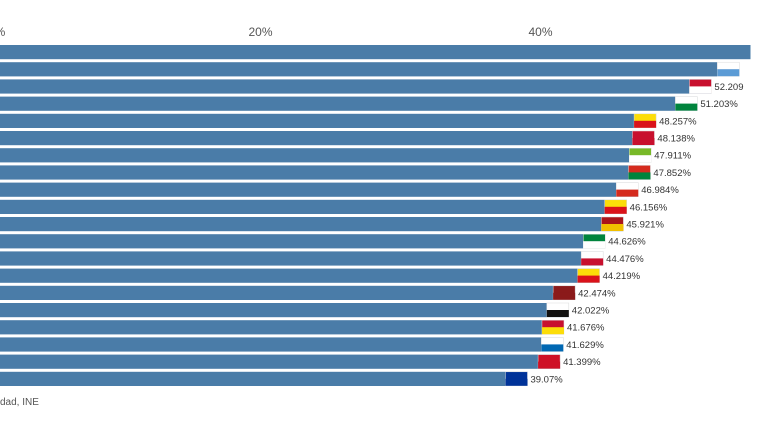 This screenshot has height=432, width=768. Describe the element at coordinates (676, 139) in the screenshot. I see `value-label-region-6: 48.138%` at that location.